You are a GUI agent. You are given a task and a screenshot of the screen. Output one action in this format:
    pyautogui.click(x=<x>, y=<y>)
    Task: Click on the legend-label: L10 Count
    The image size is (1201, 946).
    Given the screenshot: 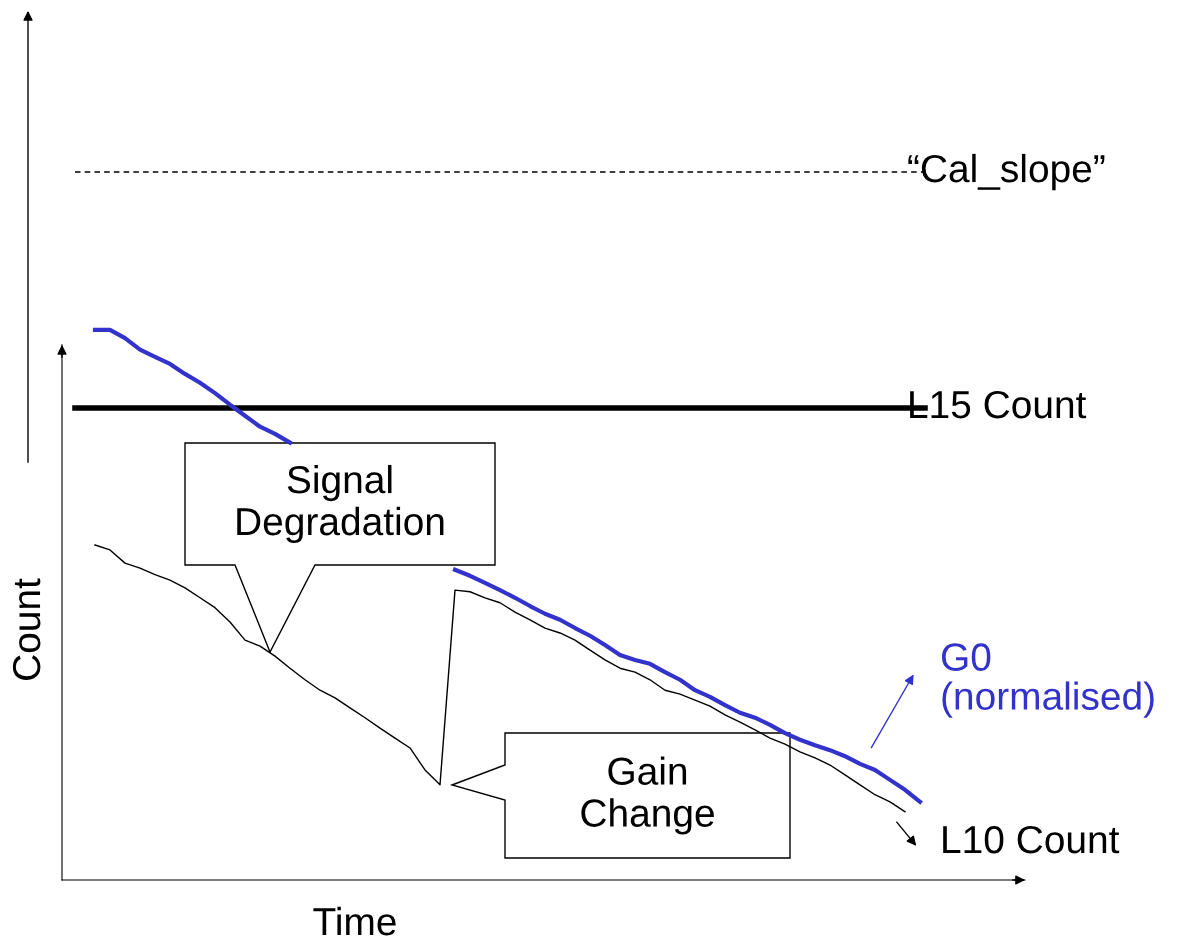 What is the action you would take?
    pyautogui.click(x=1031, y=839)
    